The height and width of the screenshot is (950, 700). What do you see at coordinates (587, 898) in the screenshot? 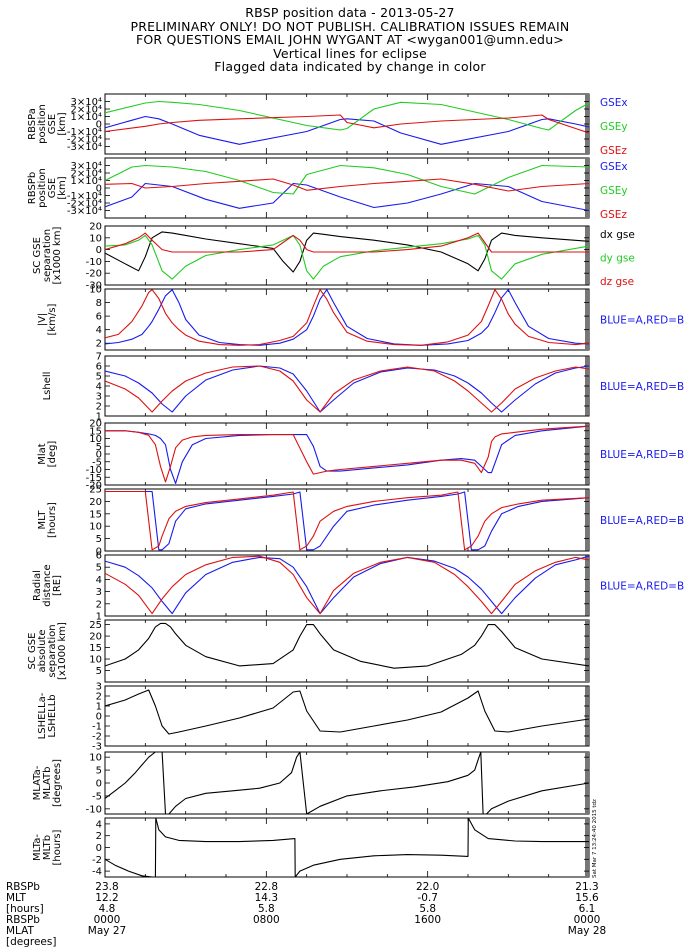
I see `footer-cell: 15.6` at bounding box center [587, 898].